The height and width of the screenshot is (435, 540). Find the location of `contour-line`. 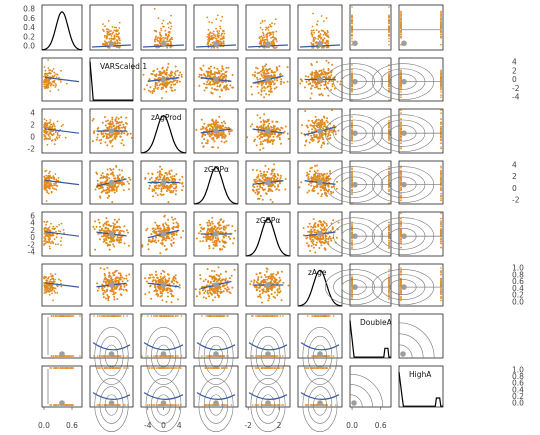

contour-line is located at coordinates (353, 185).